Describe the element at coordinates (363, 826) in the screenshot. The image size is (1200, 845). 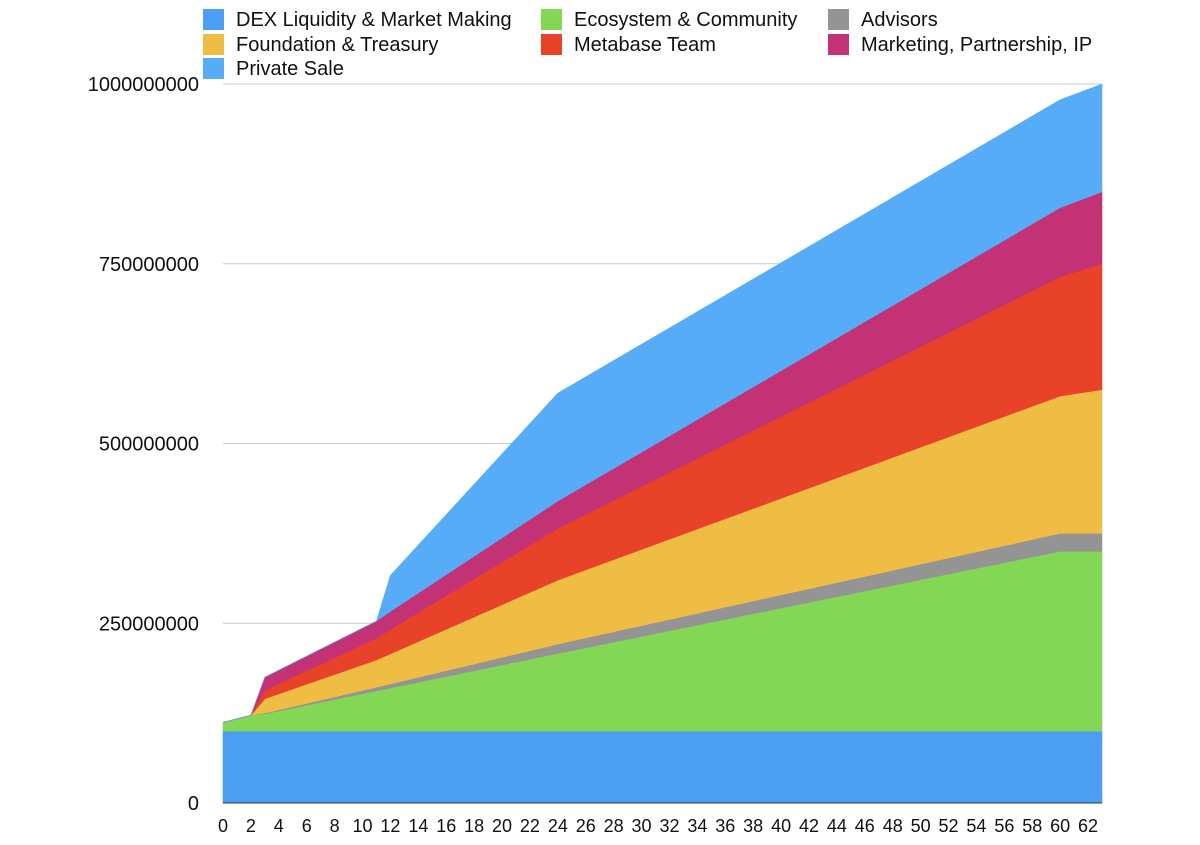
I see `x-tick-label: 10` at that location.